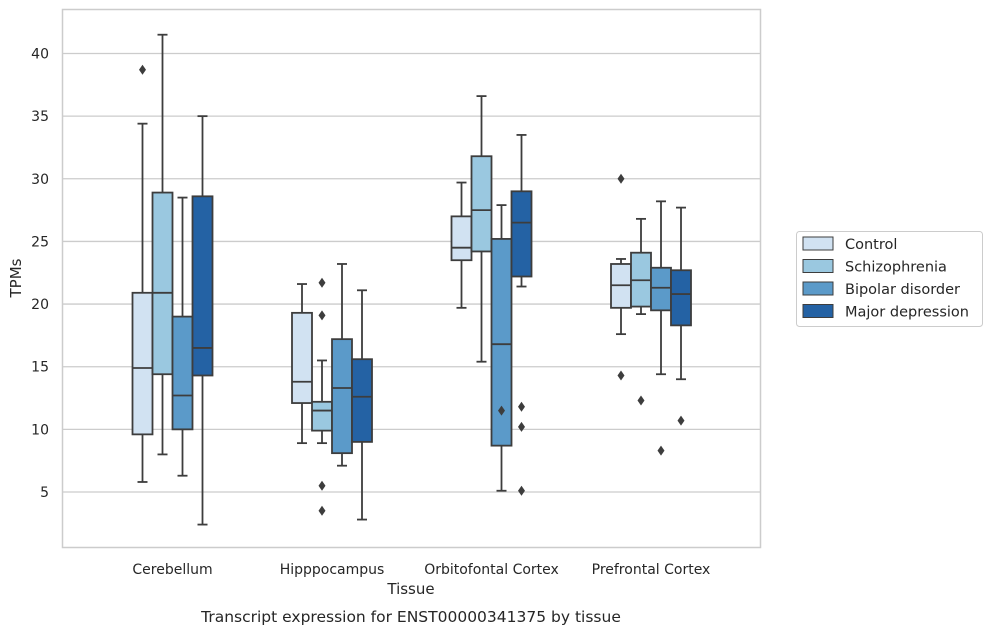 The image size is (993, 634). What do you see at coordinates (40, 242) in the screenshot?
I see `y-tick-label: 25` at bounding box center [40, 242].